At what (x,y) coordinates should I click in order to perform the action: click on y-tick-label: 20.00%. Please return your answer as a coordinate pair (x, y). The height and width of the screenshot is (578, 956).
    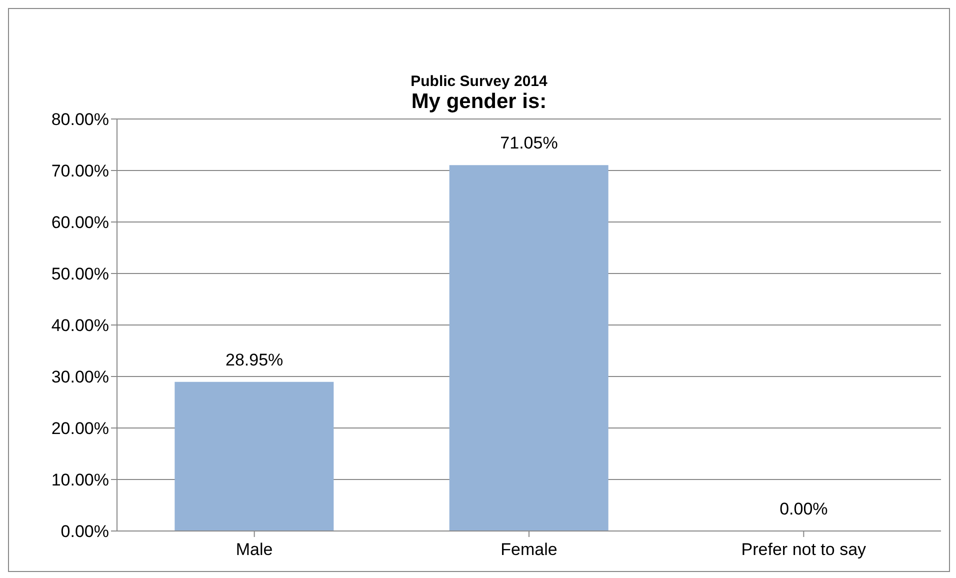
    Looking at the image, I should click on (80, 428).